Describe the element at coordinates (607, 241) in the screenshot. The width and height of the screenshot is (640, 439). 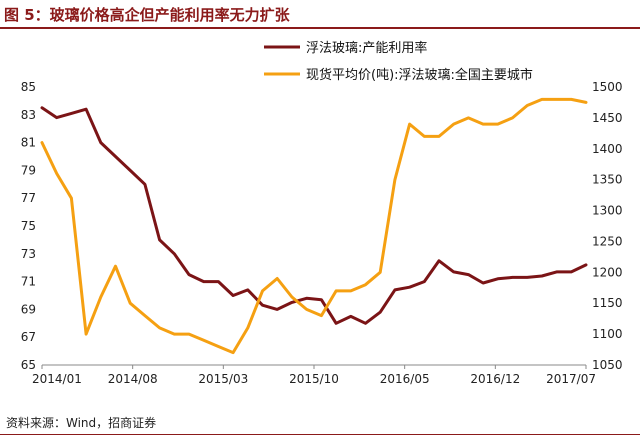
I see `y-right-tick-label: 1250` at that location.